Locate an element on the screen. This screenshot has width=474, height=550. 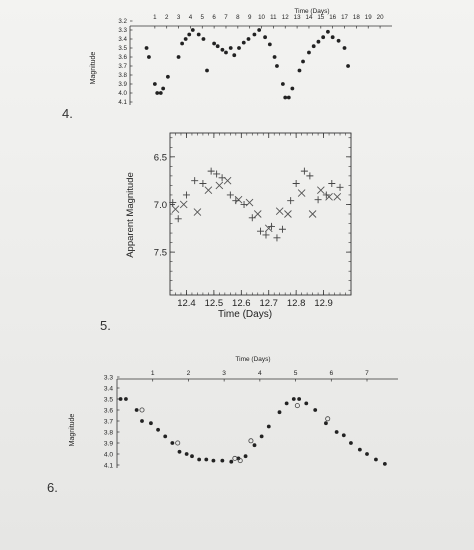
y-tick-label: 3.3 is located at coordinates (122, 30).